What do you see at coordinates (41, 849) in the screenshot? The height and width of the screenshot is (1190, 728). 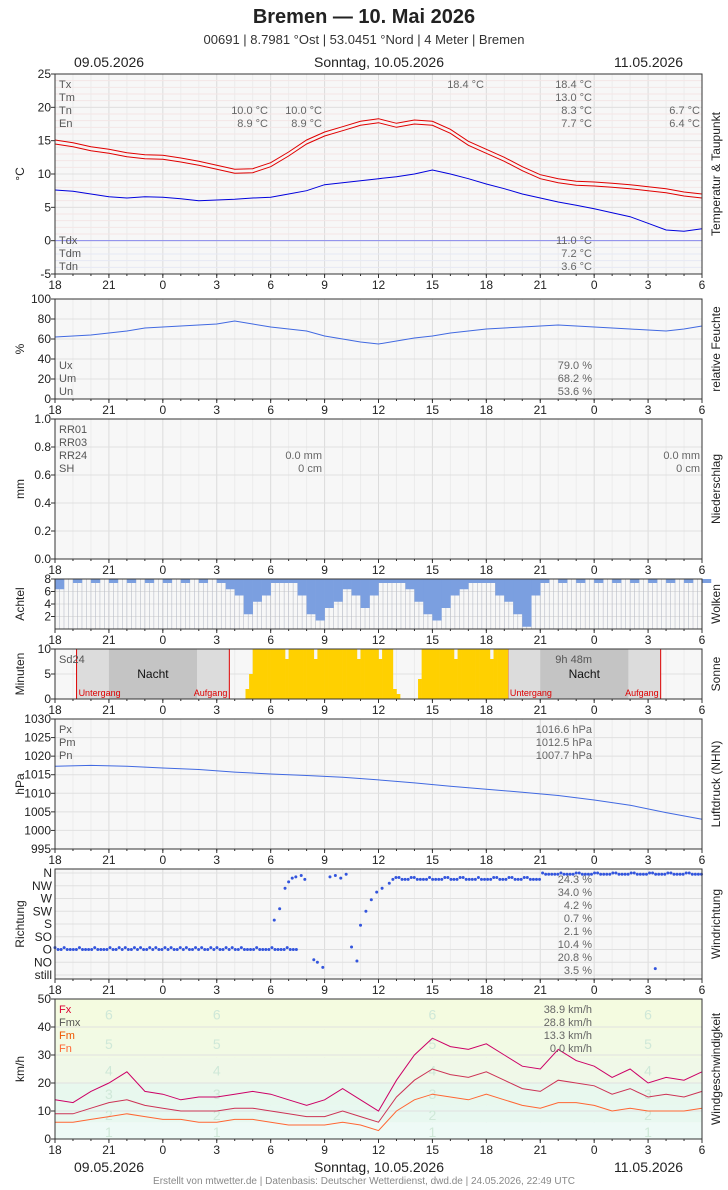 I see `press-ytick-label: 995` at bounding box center [41, 849].